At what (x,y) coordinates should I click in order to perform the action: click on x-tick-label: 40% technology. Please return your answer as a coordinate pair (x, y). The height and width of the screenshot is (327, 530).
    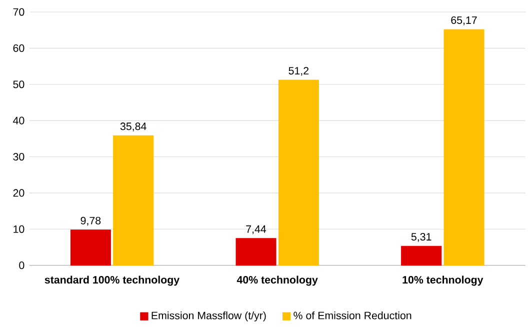
    Looking at the image, I should click on (277, 281).